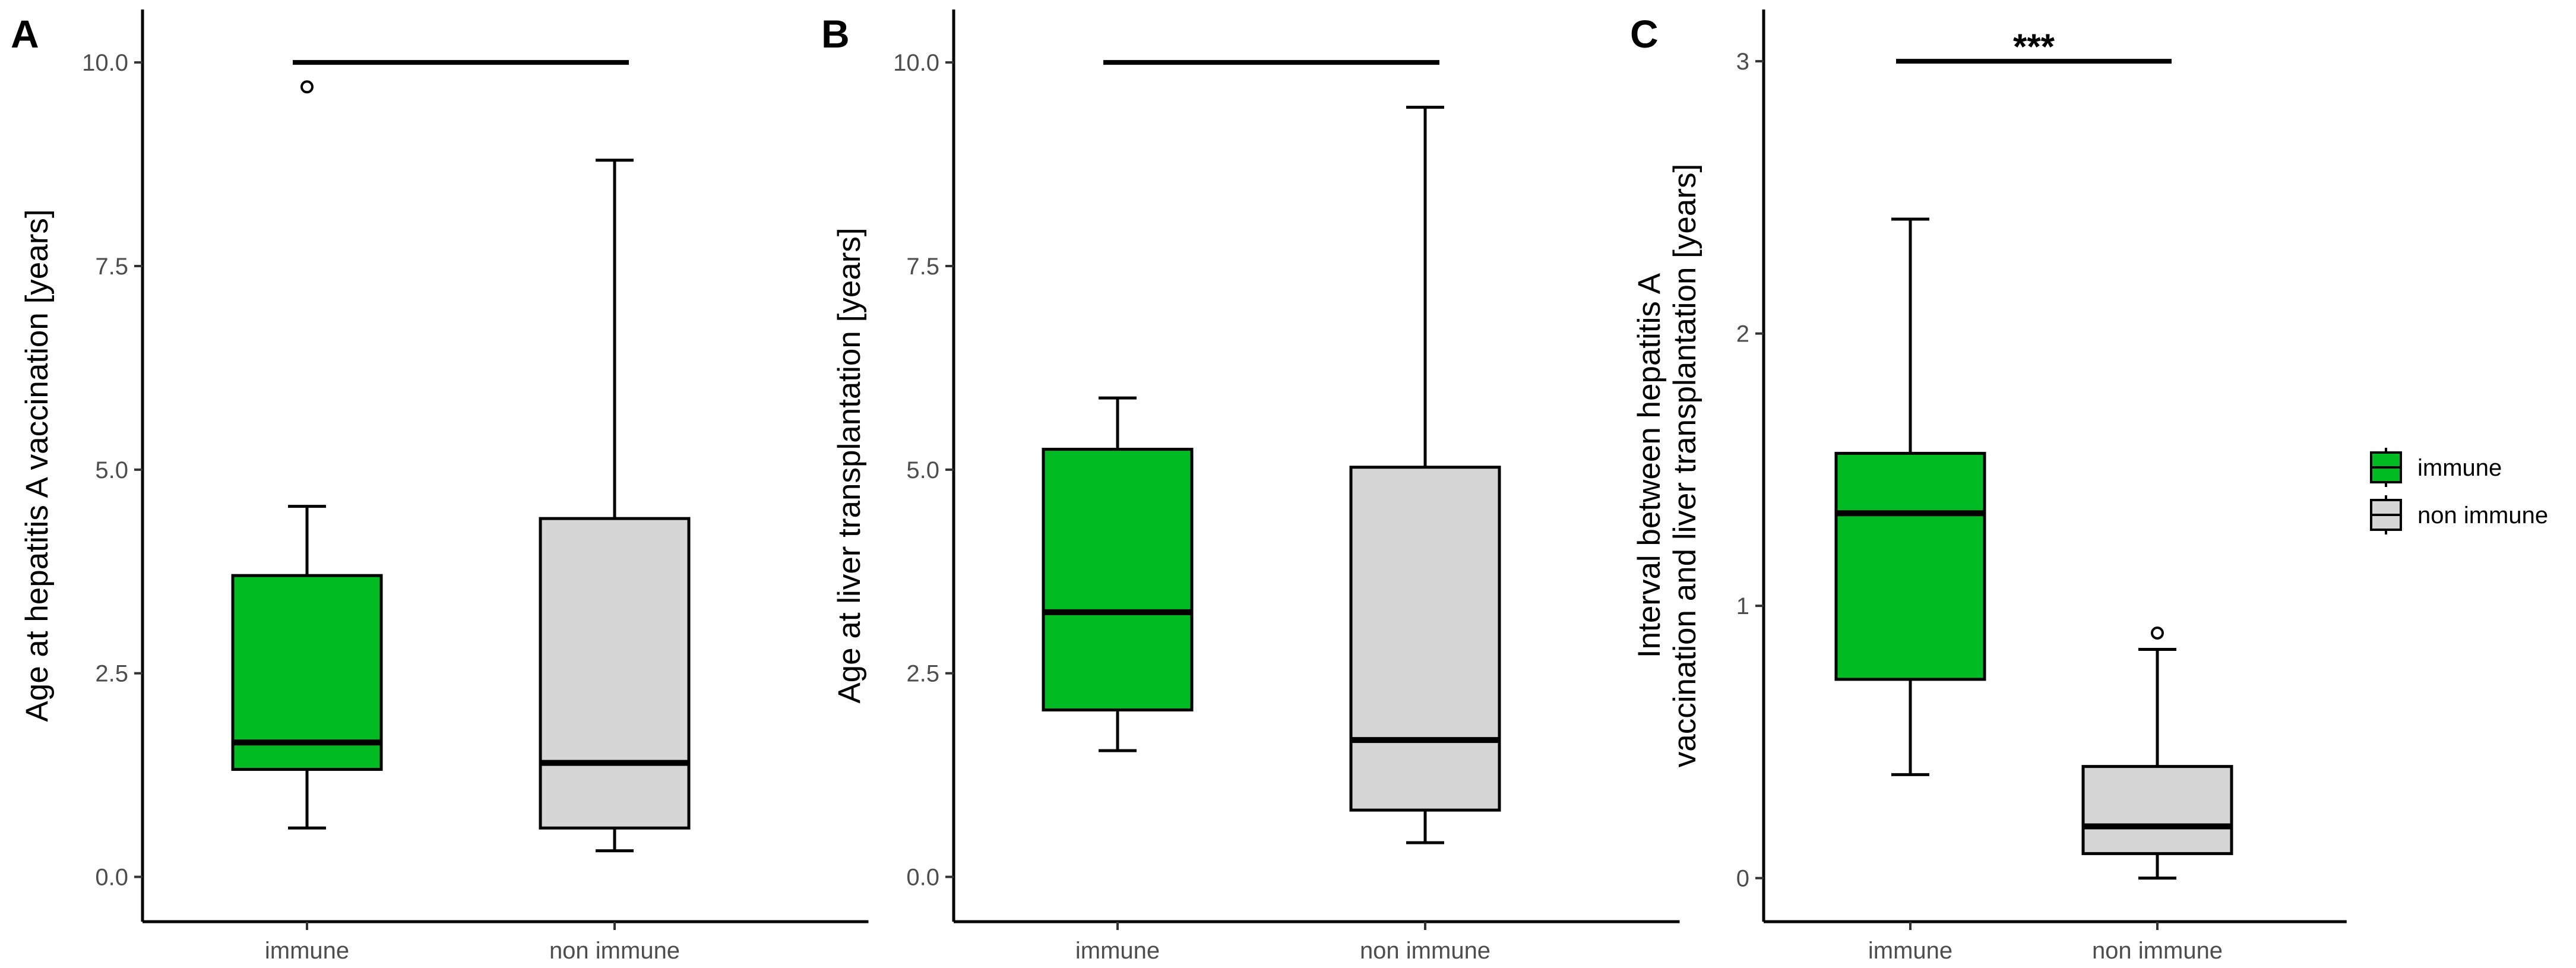  What do you see at coordinates (2482, 515) in the screenshot?
I see `legend-label: non immune` at bounding box center [2482, 515].